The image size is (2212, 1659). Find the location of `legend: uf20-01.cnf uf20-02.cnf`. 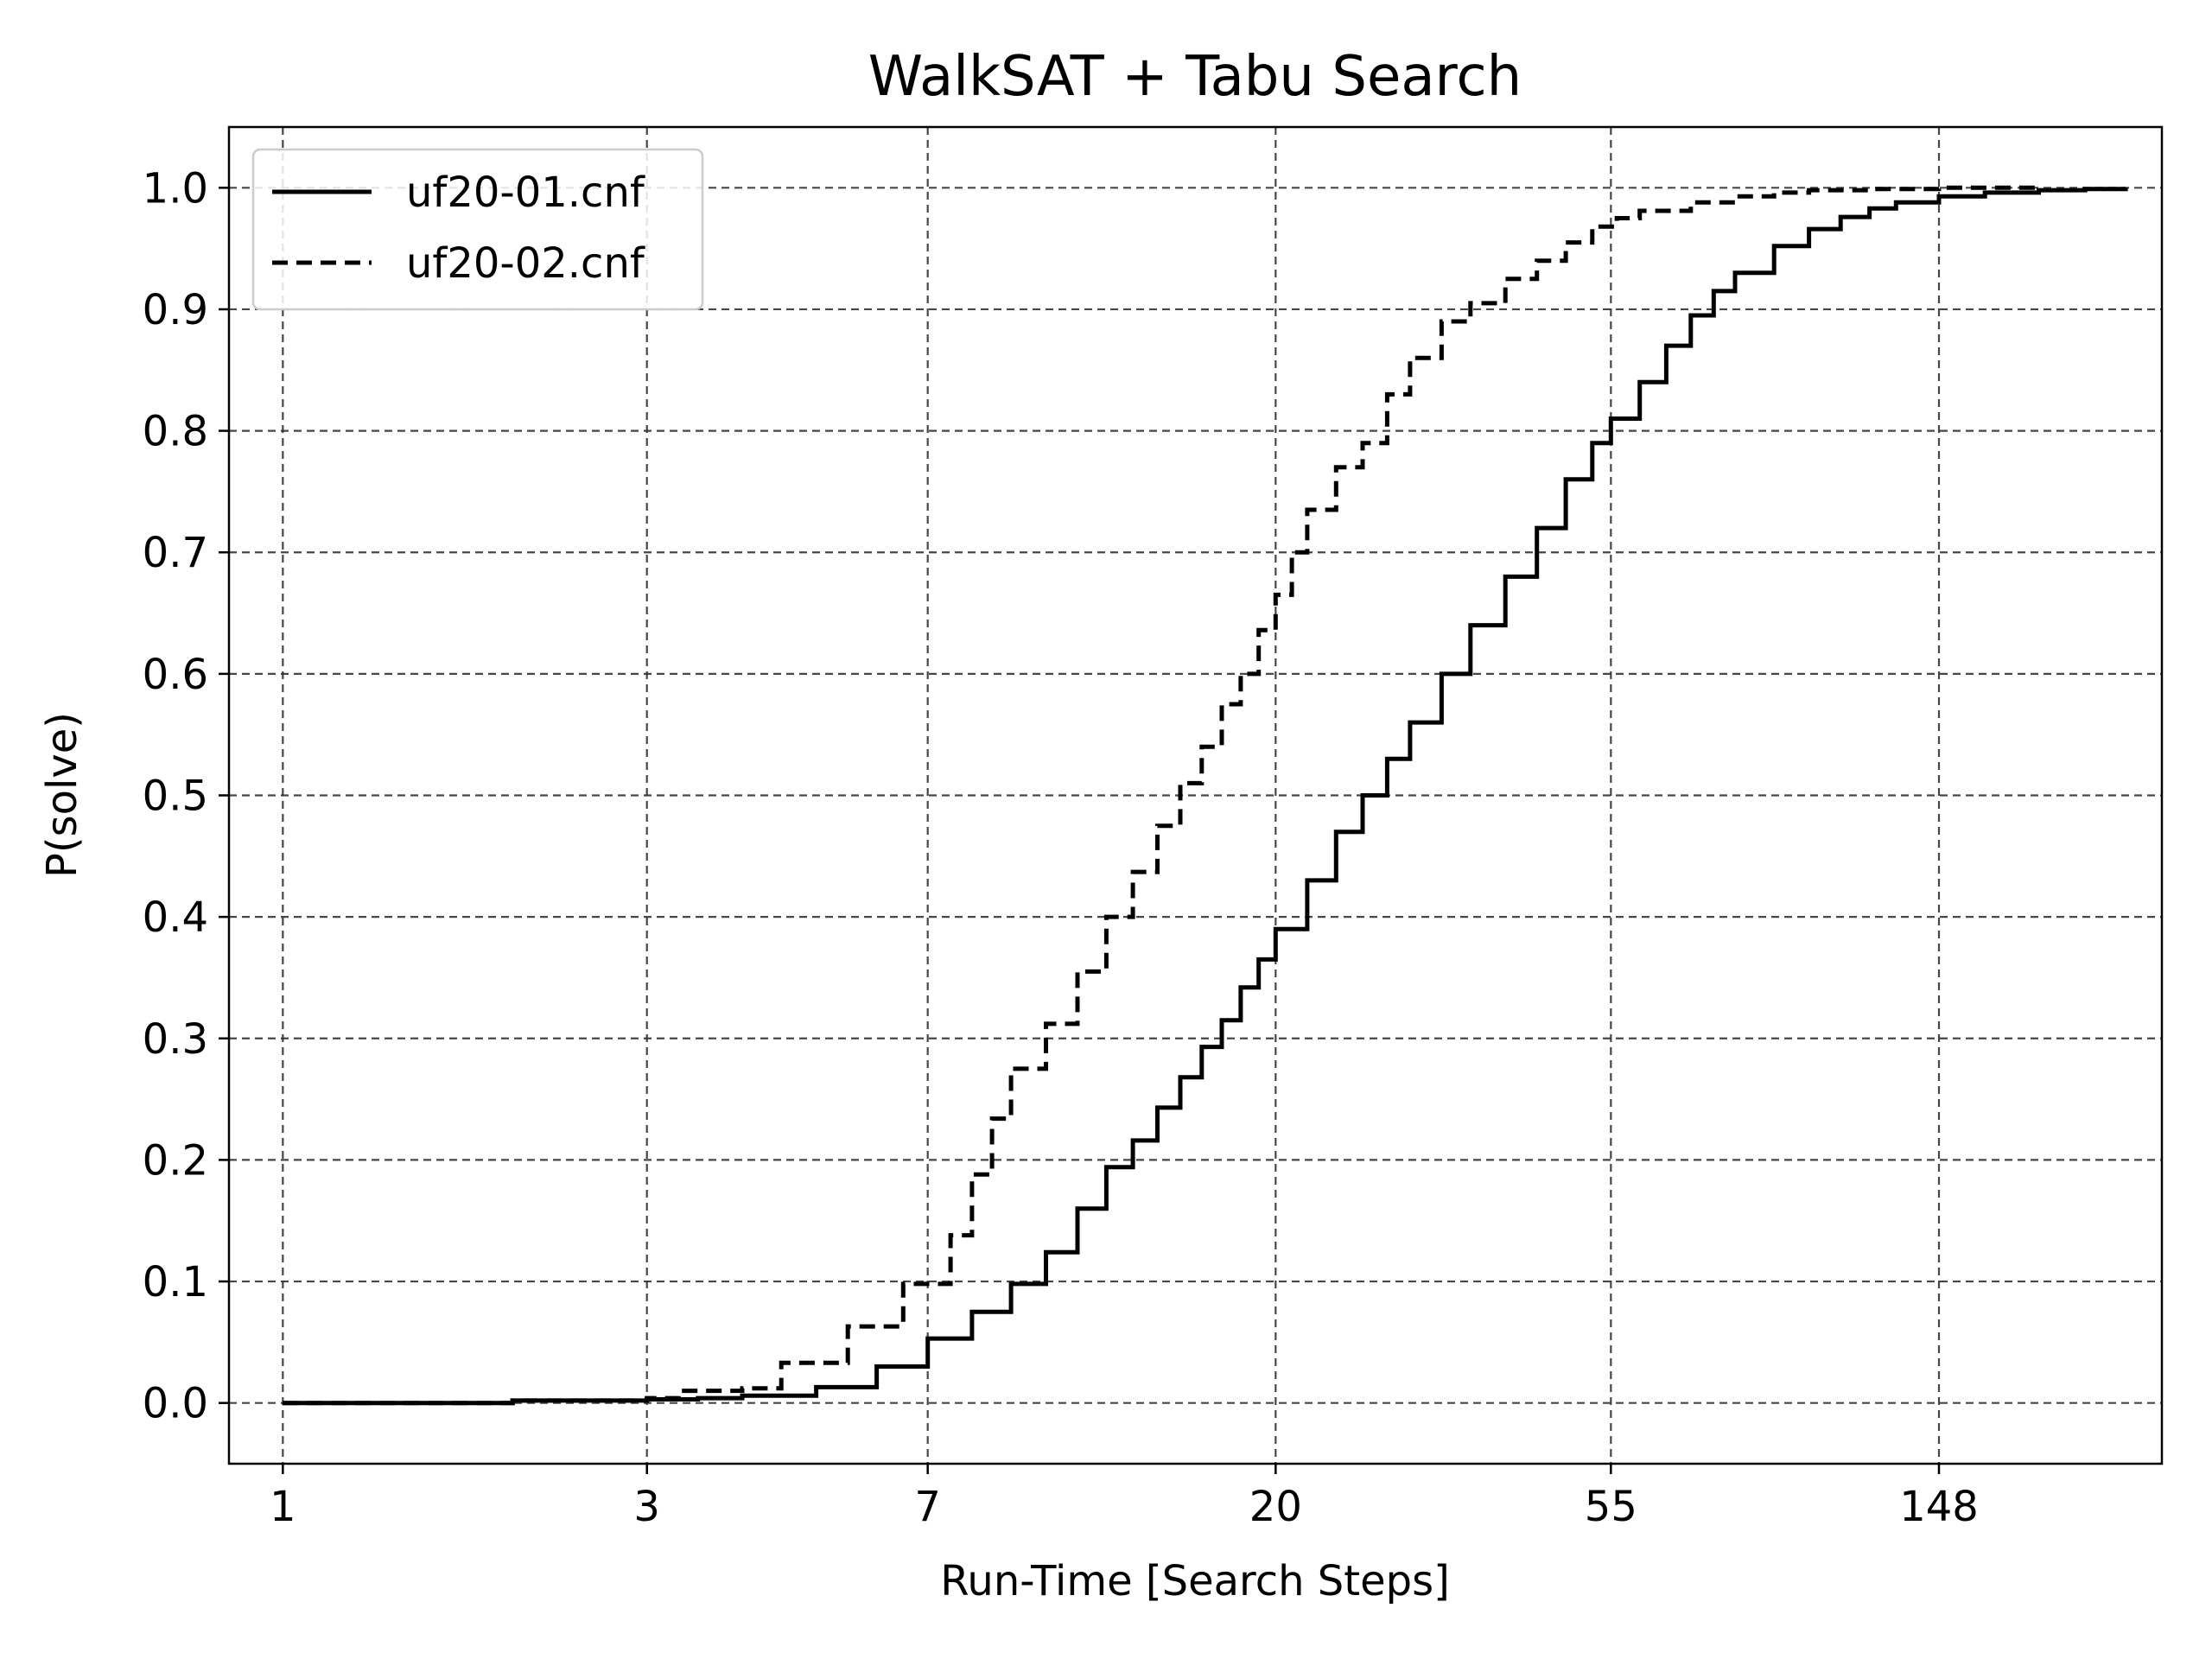

legend: uf20-01.cnf uf20-02.cnf is located at coordinates (477, 230).